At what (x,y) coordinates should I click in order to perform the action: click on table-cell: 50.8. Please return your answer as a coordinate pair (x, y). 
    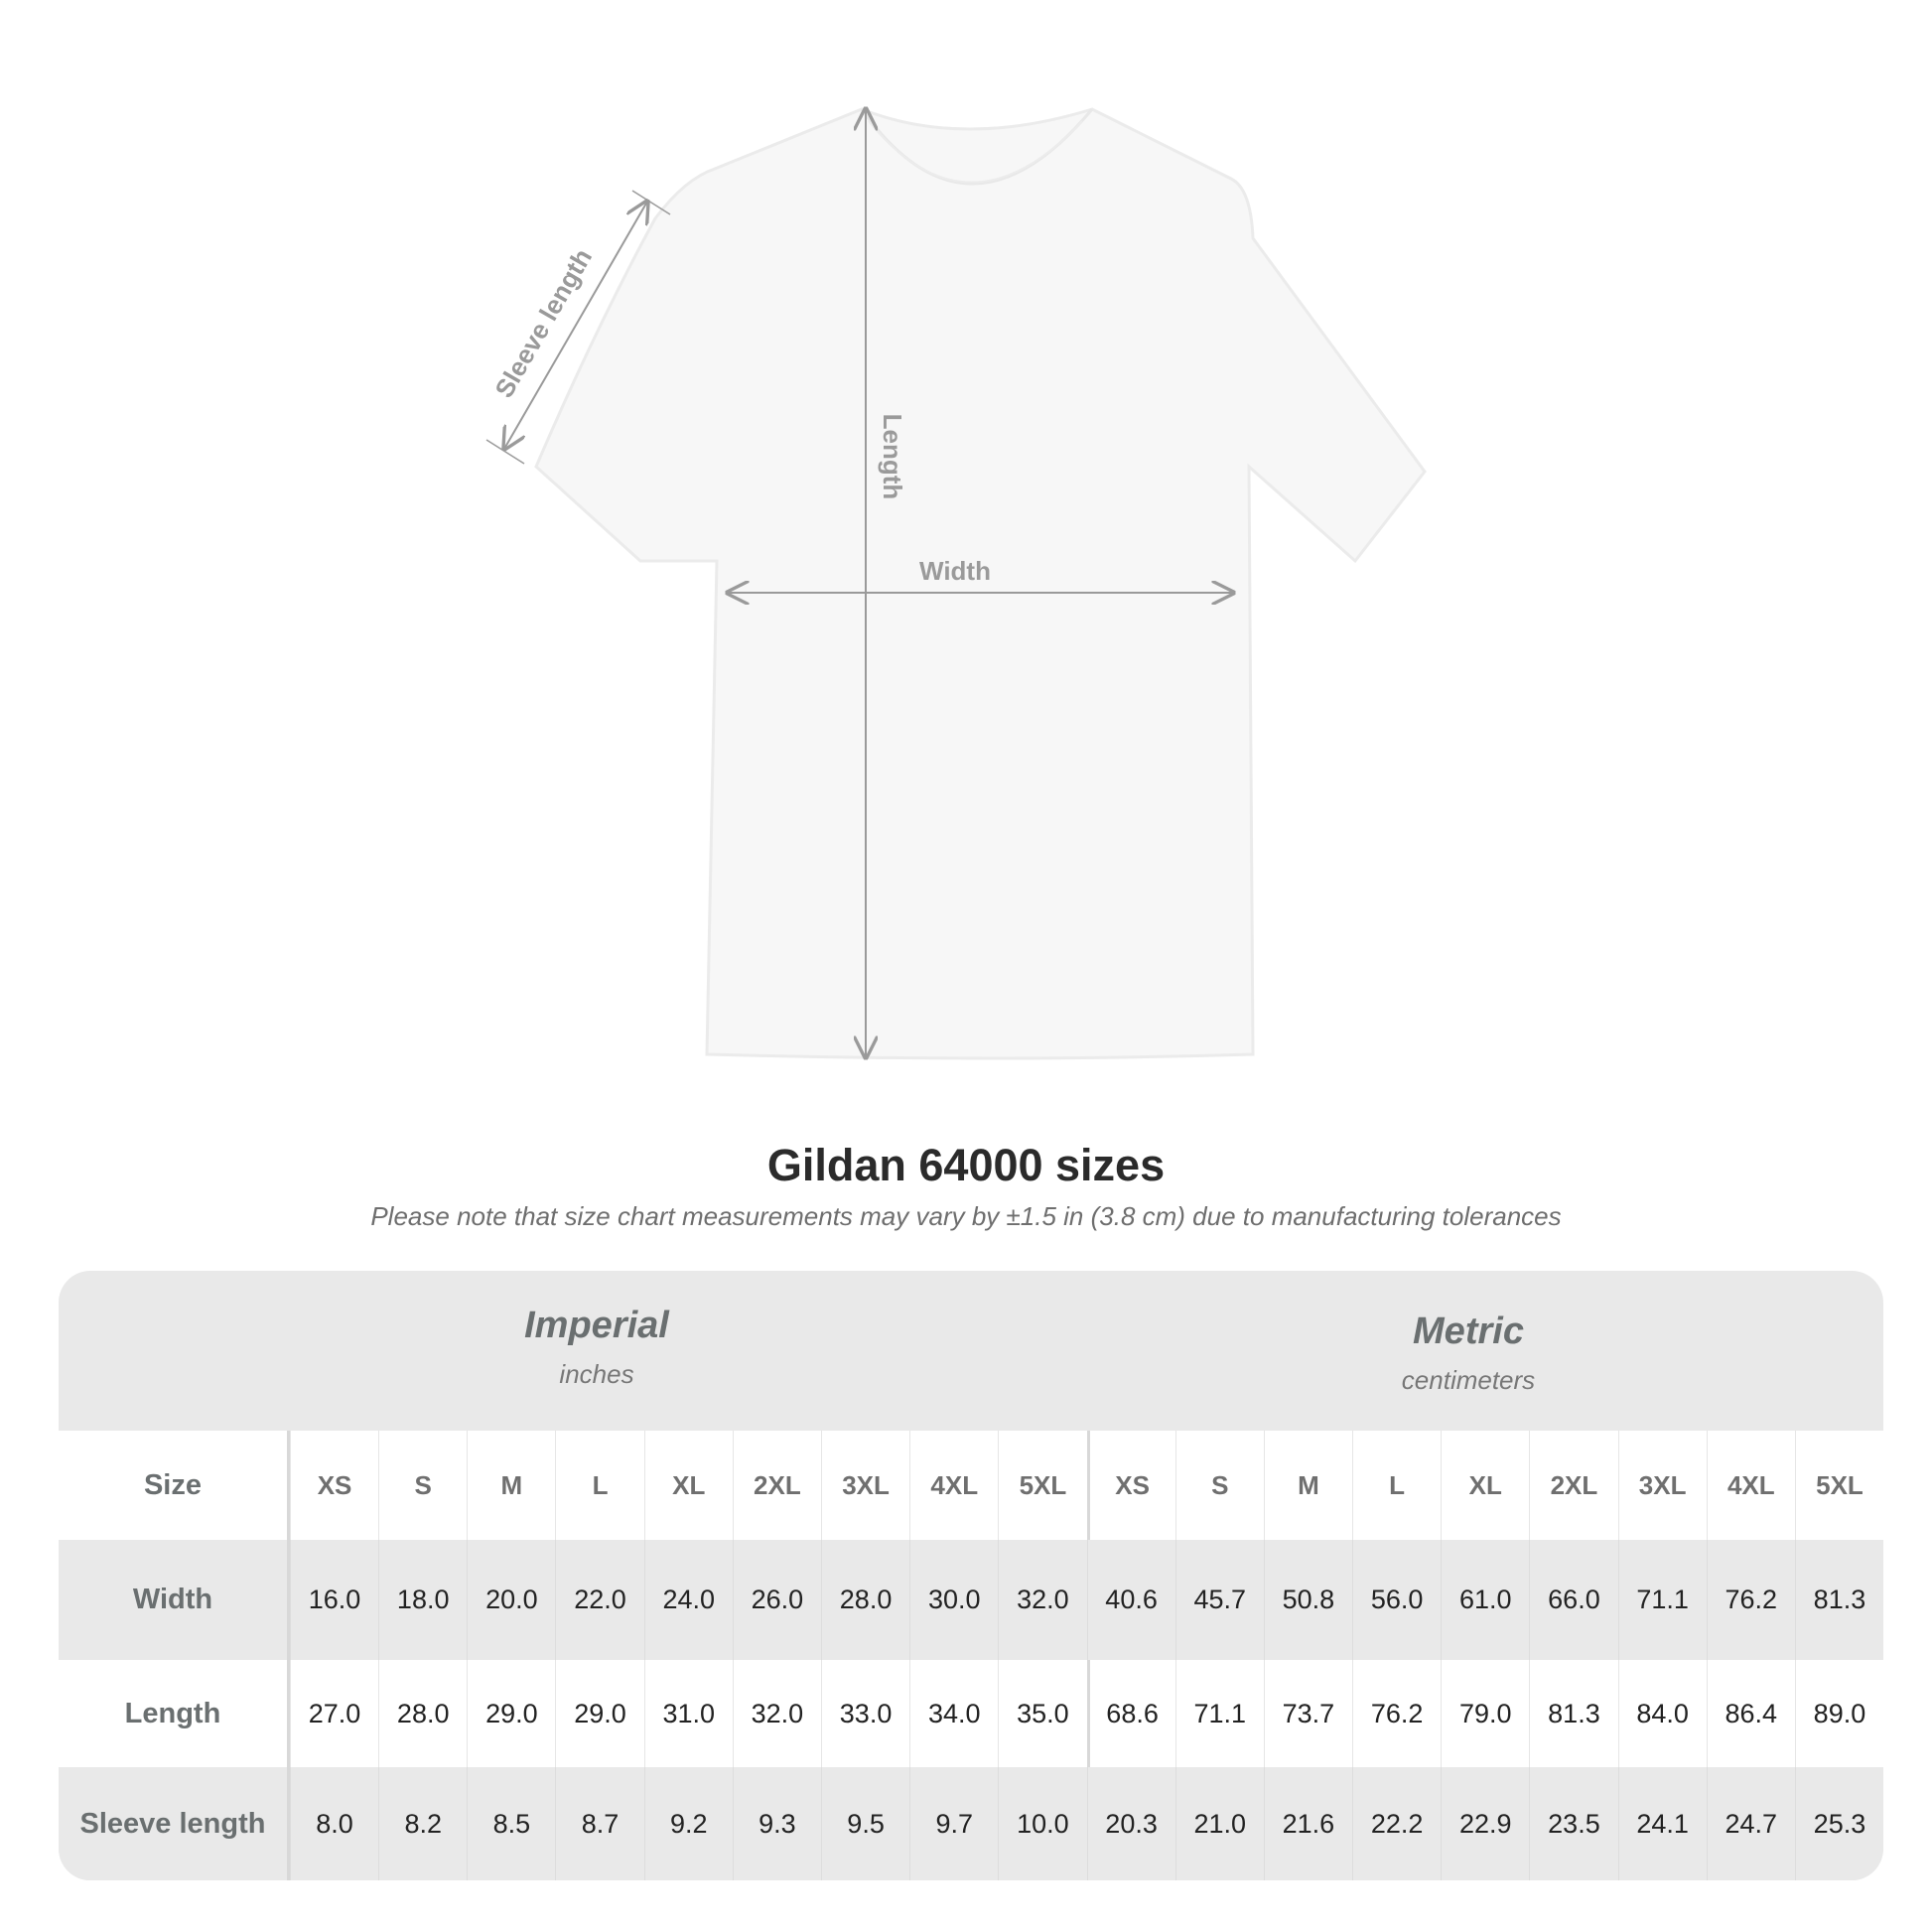
    Looking at the image, I should click on (1308, 1600).